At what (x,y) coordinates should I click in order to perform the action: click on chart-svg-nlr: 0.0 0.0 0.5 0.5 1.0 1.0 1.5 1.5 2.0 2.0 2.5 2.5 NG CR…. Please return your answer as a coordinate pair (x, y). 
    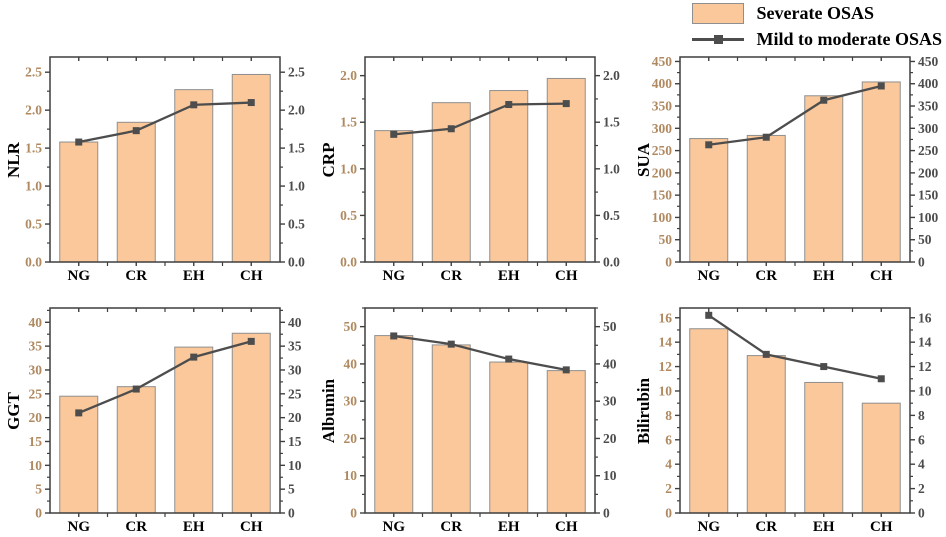
    Looking at the image, I should click on (165, 170).